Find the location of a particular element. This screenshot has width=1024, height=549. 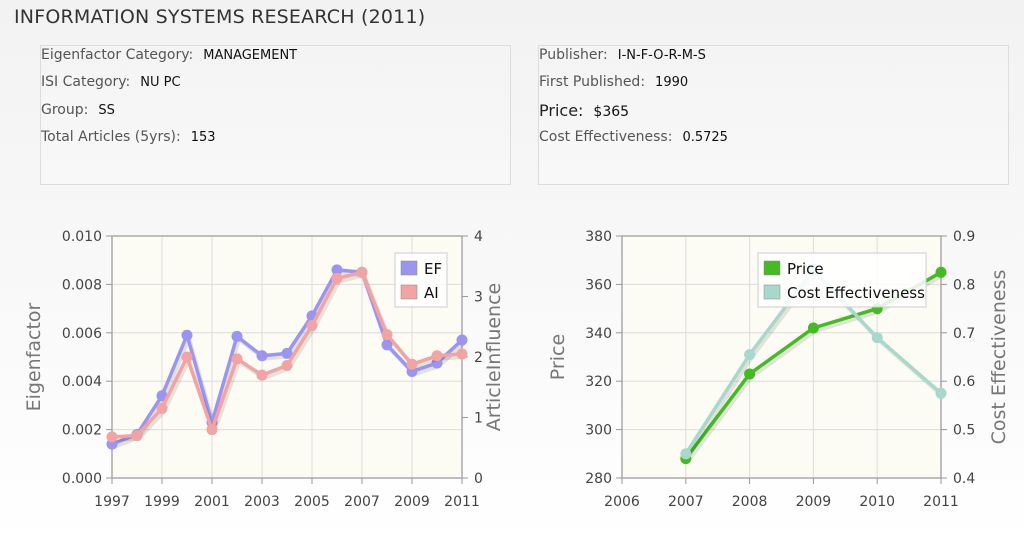

info-row-first-published: First Published: 1990 is located at coordinates (613, 82).